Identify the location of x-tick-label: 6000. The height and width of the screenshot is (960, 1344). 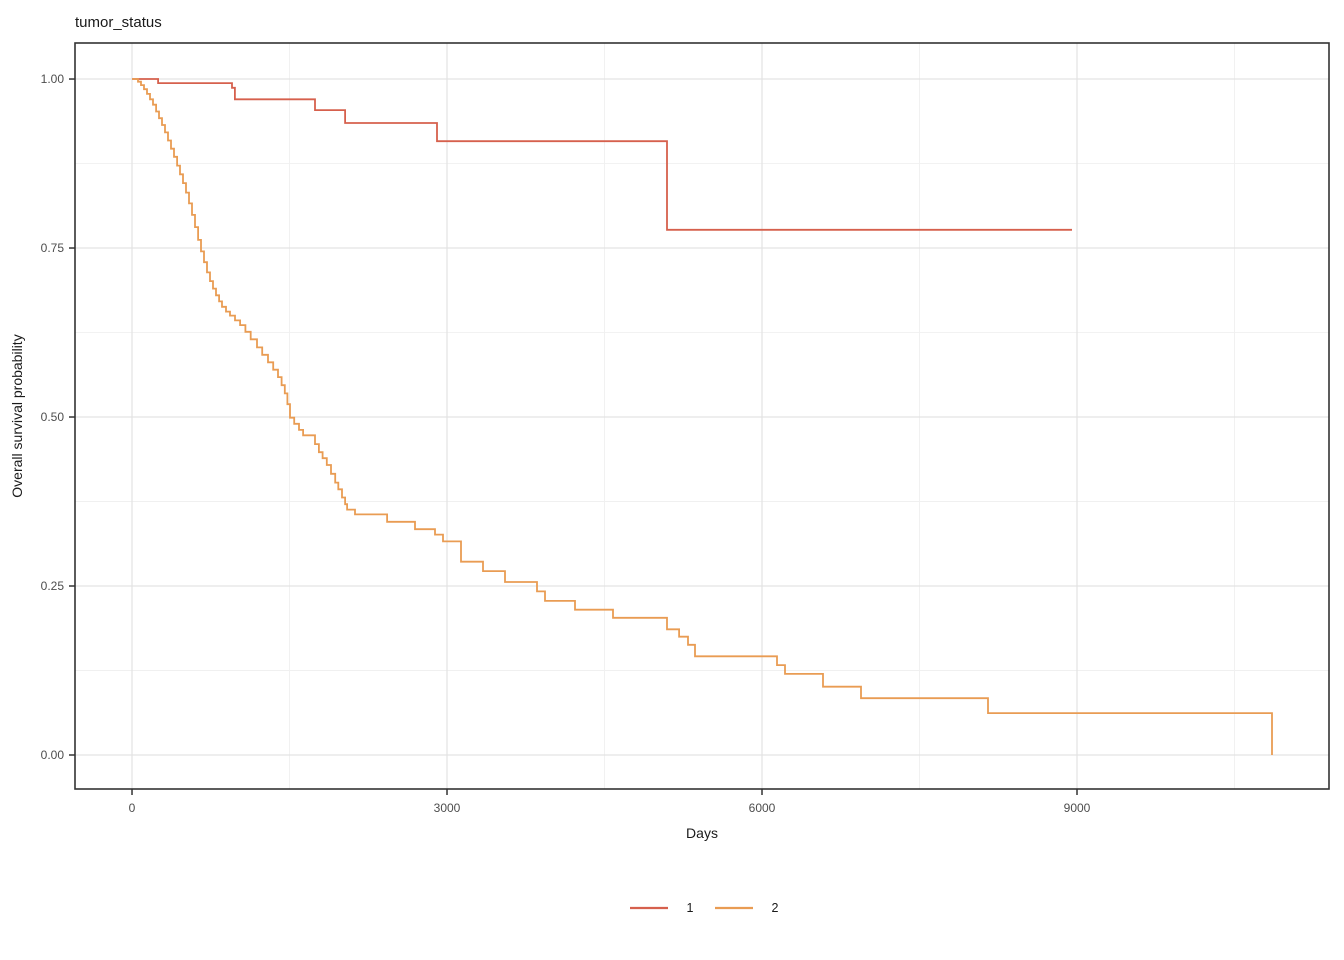
(762, 808).